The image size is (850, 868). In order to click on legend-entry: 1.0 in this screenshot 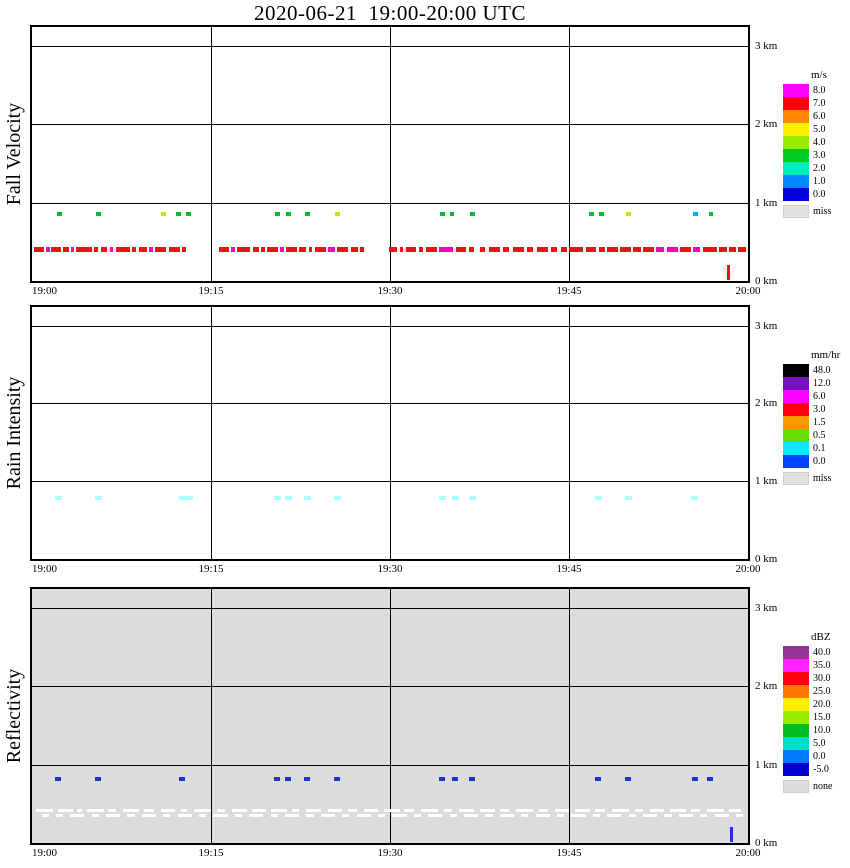, I will do `click(816, 181)`.